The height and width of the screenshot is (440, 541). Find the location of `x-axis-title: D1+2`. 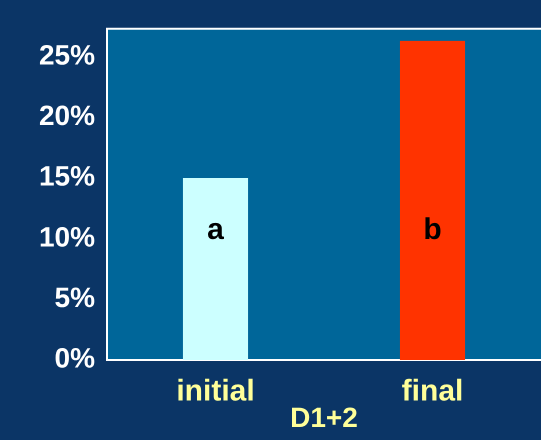

x-axis-title: D1+2 is located at coordinates (324, 417).